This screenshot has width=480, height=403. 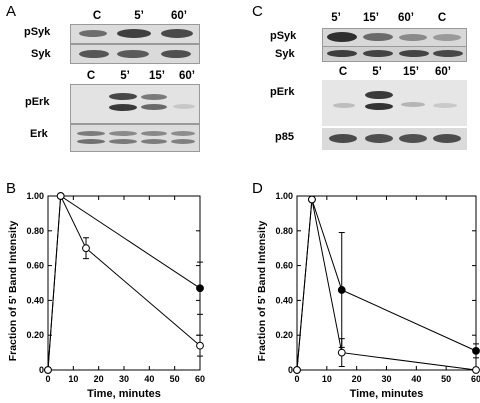 I want to click on blot-a-psyk, so click(x=135, y=34).